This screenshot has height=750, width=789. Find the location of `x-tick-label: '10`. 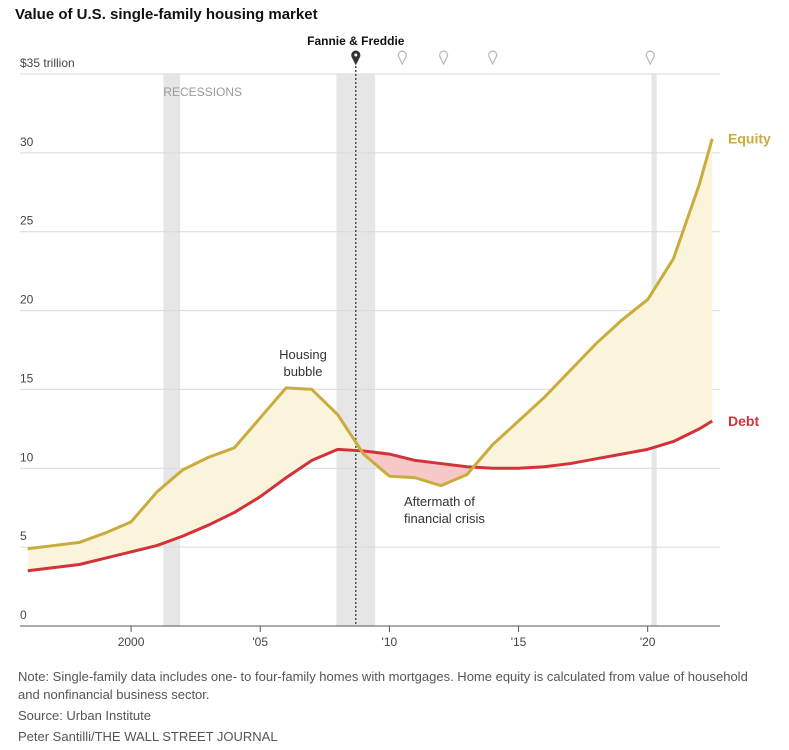

x-tick-label: '10 is located at coordinates (390, 642).